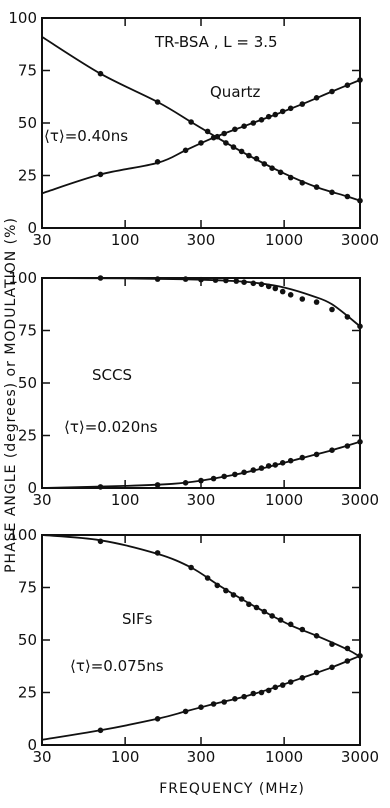 This screenshot has width=390, height=808. Describe the element at coordinates (112, 375) in the screenshot. I see `sample-label: SCCS` at that location.